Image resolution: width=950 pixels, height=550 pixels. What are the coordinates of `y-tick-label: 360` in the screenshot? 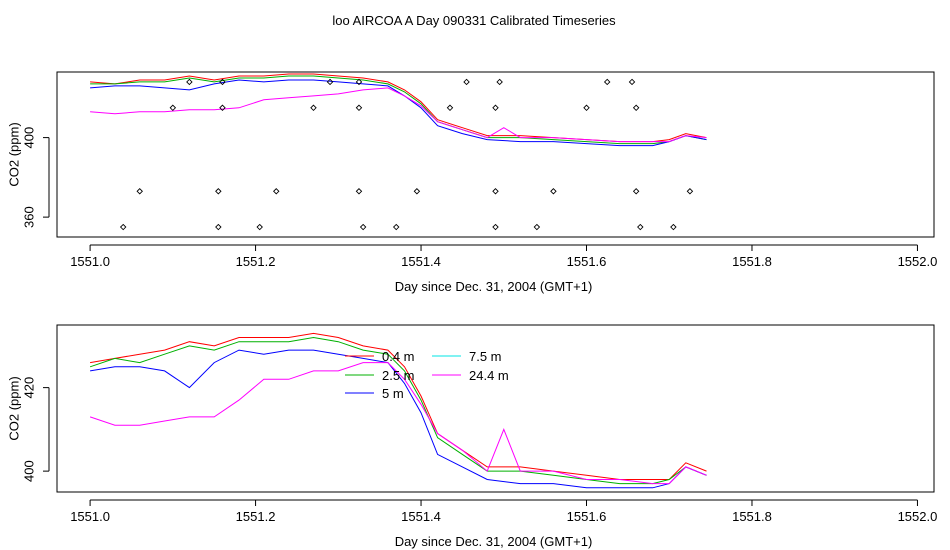 It's located at (28, 217).